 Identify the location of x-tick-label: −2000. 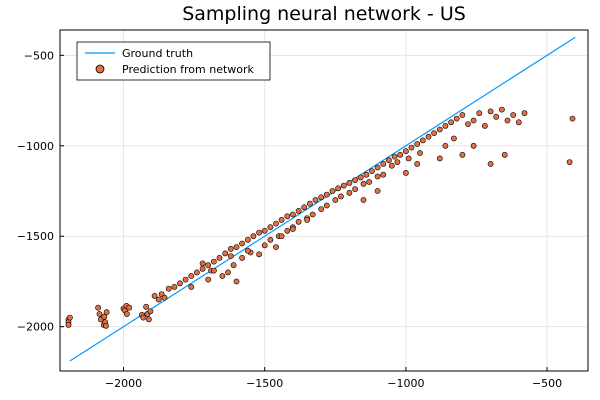
(123, 383).